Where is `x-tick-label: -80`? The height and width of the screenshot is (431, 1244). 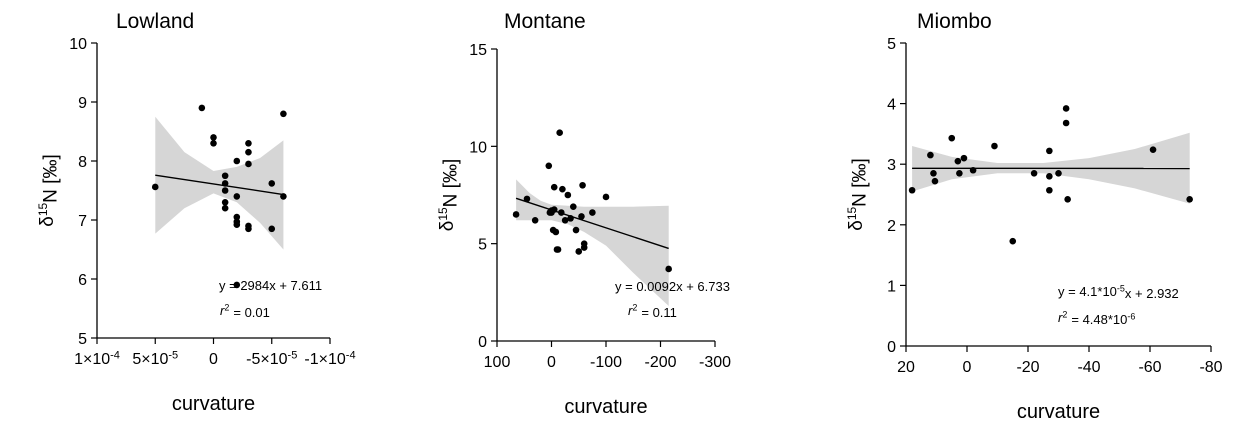
x-tick-label: -80 is located at coordinates (1210, 367).